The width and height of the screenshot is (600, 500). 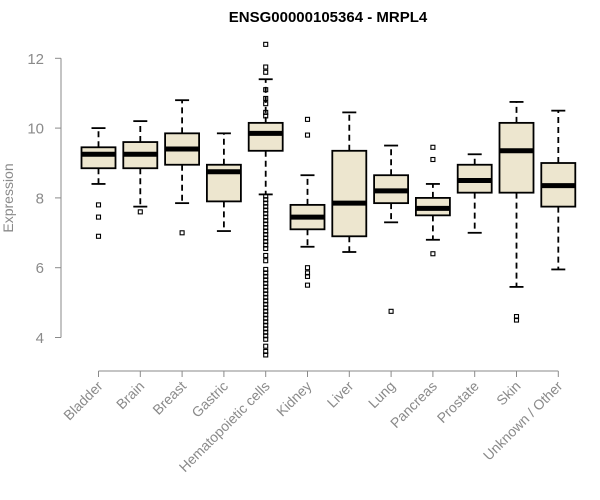 I want to click on x-tick-label: Liver, so click(x=340, y=394).